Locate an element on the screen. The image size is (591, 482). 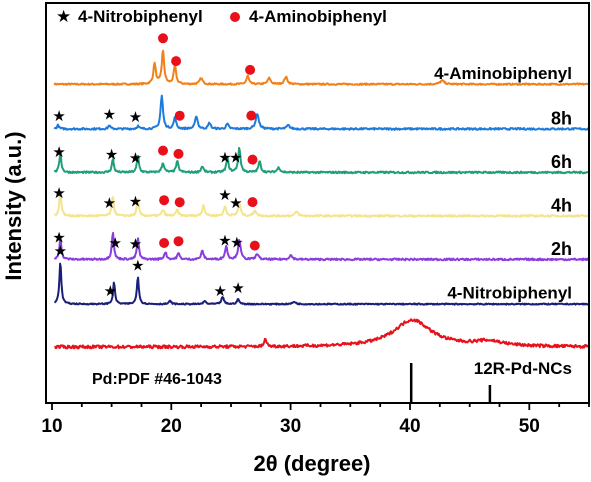
legend-nitro-label: 4-Nitrobiphenyl is located at coordinates (140, 16).